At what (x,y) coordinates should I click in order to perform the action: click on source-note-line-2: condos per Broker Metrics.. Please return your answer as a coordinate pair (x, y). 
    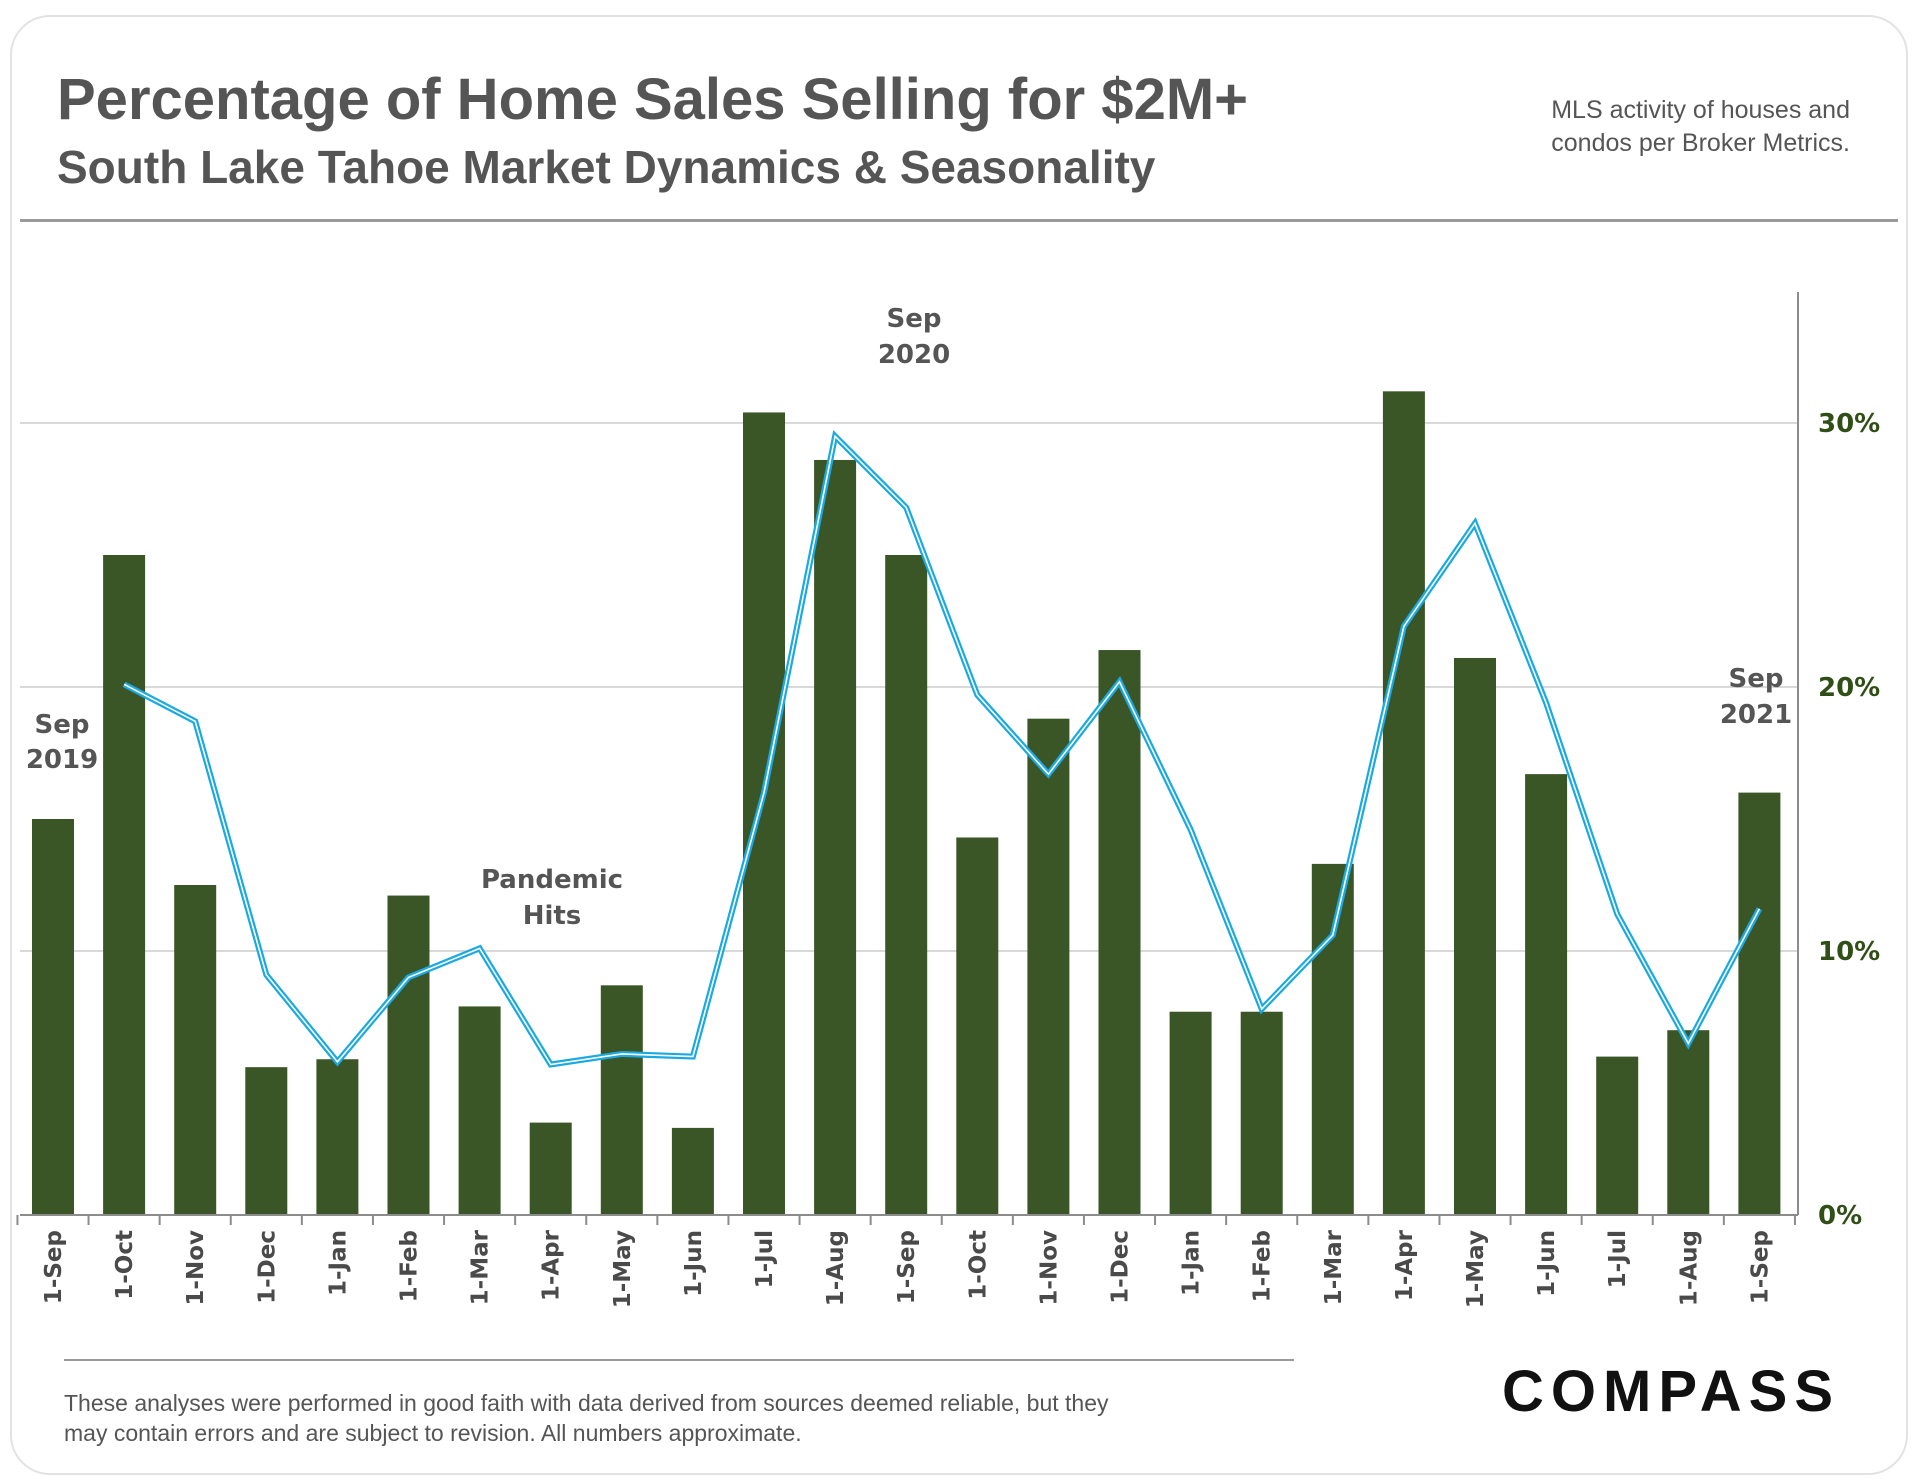
    Looking at the image, I should click on (1700, 143).